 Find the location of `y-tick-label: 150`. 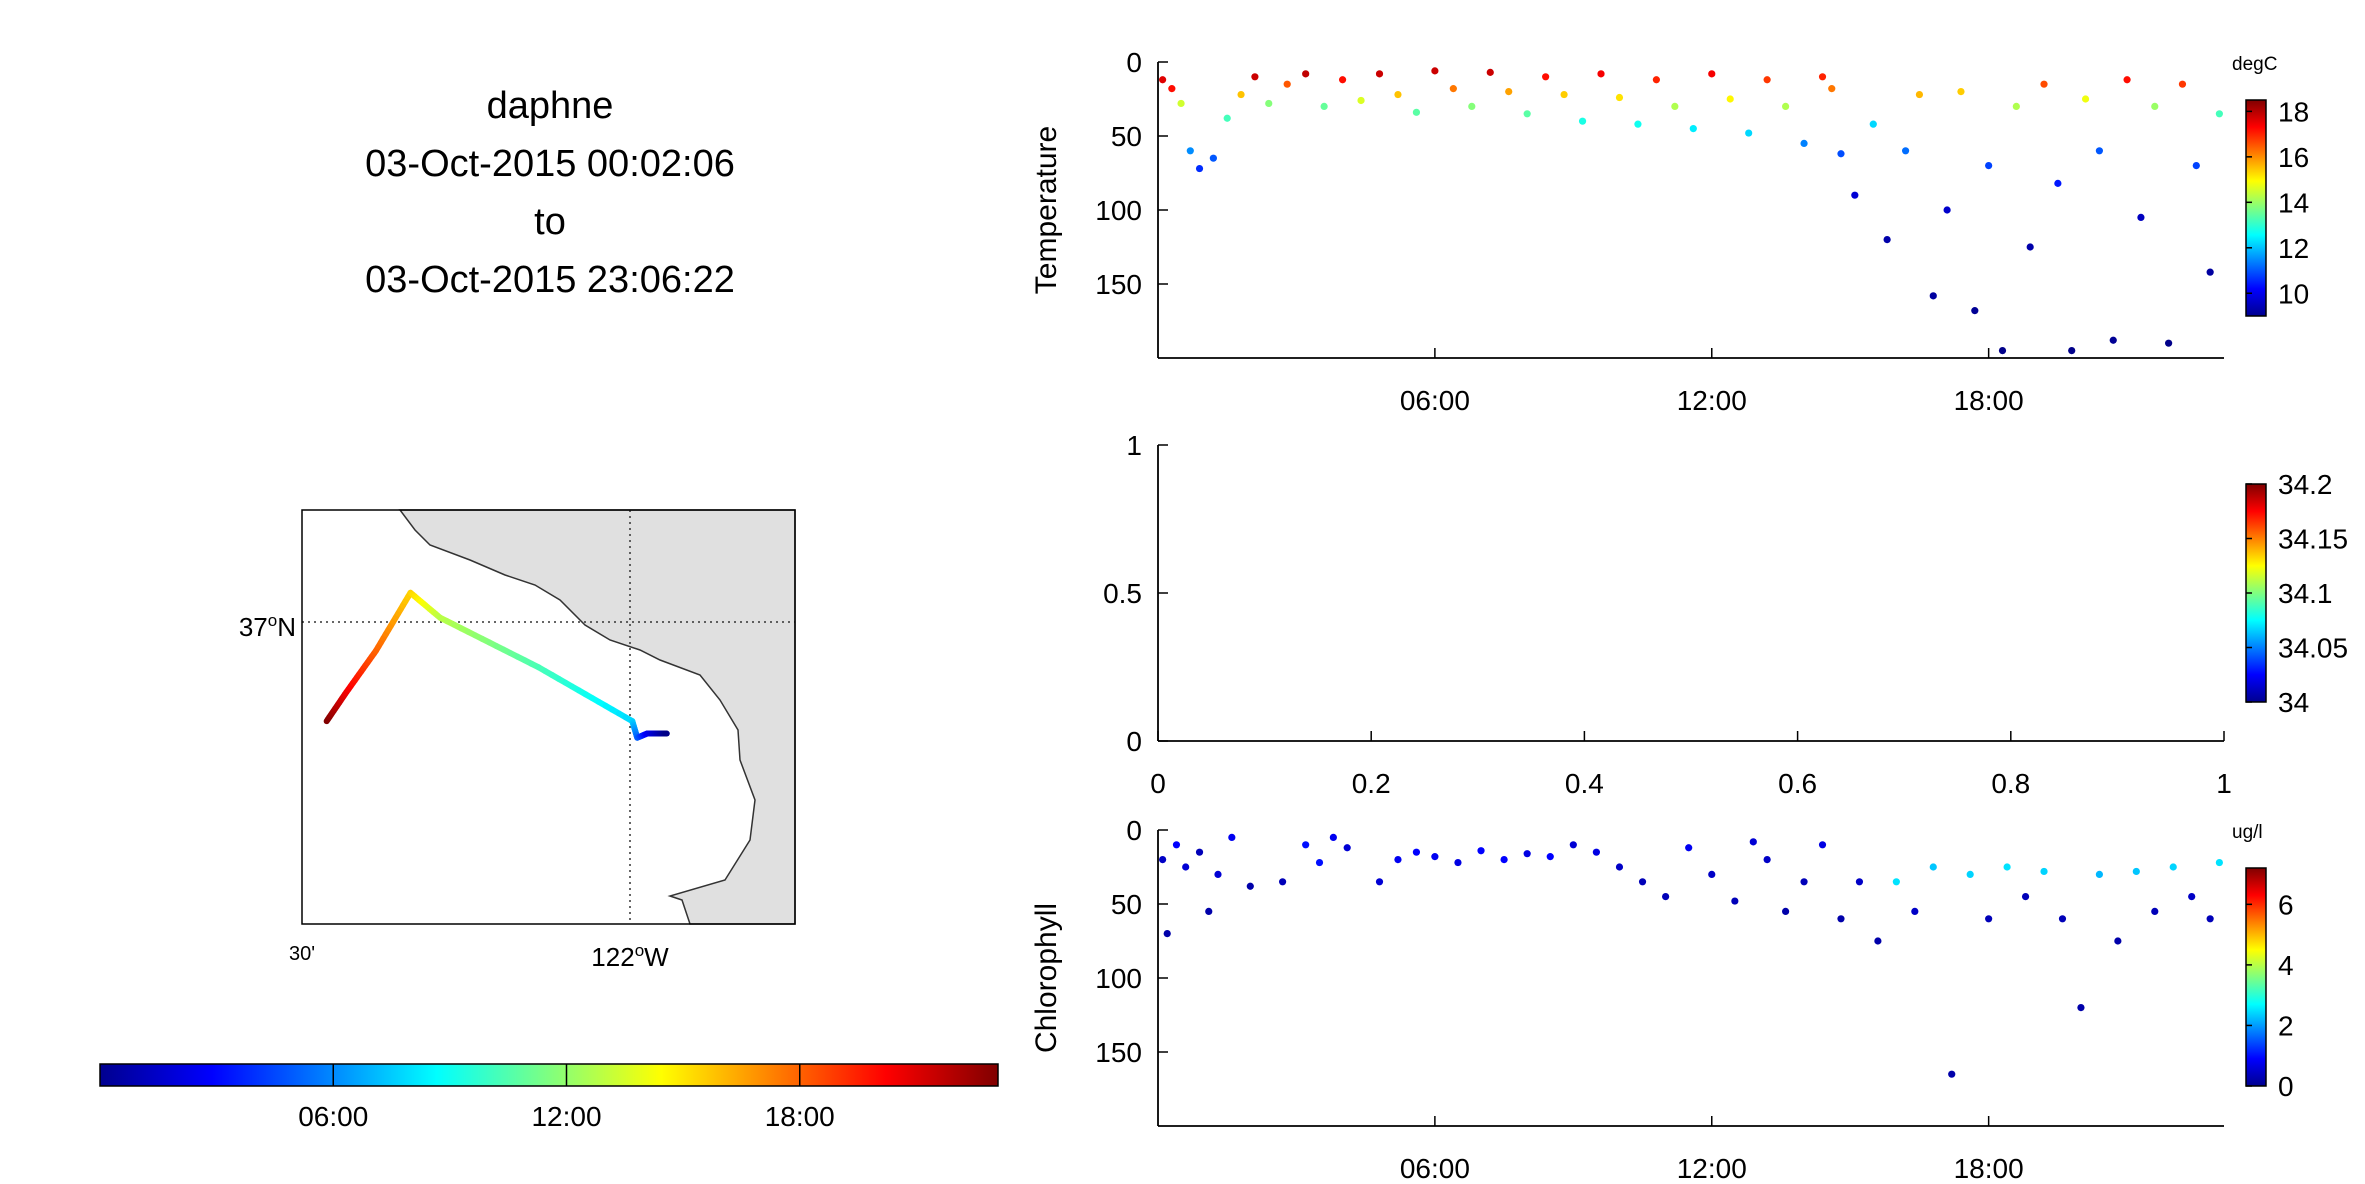

y-tick-label: 150 is located at coordinates (1118, 1052).